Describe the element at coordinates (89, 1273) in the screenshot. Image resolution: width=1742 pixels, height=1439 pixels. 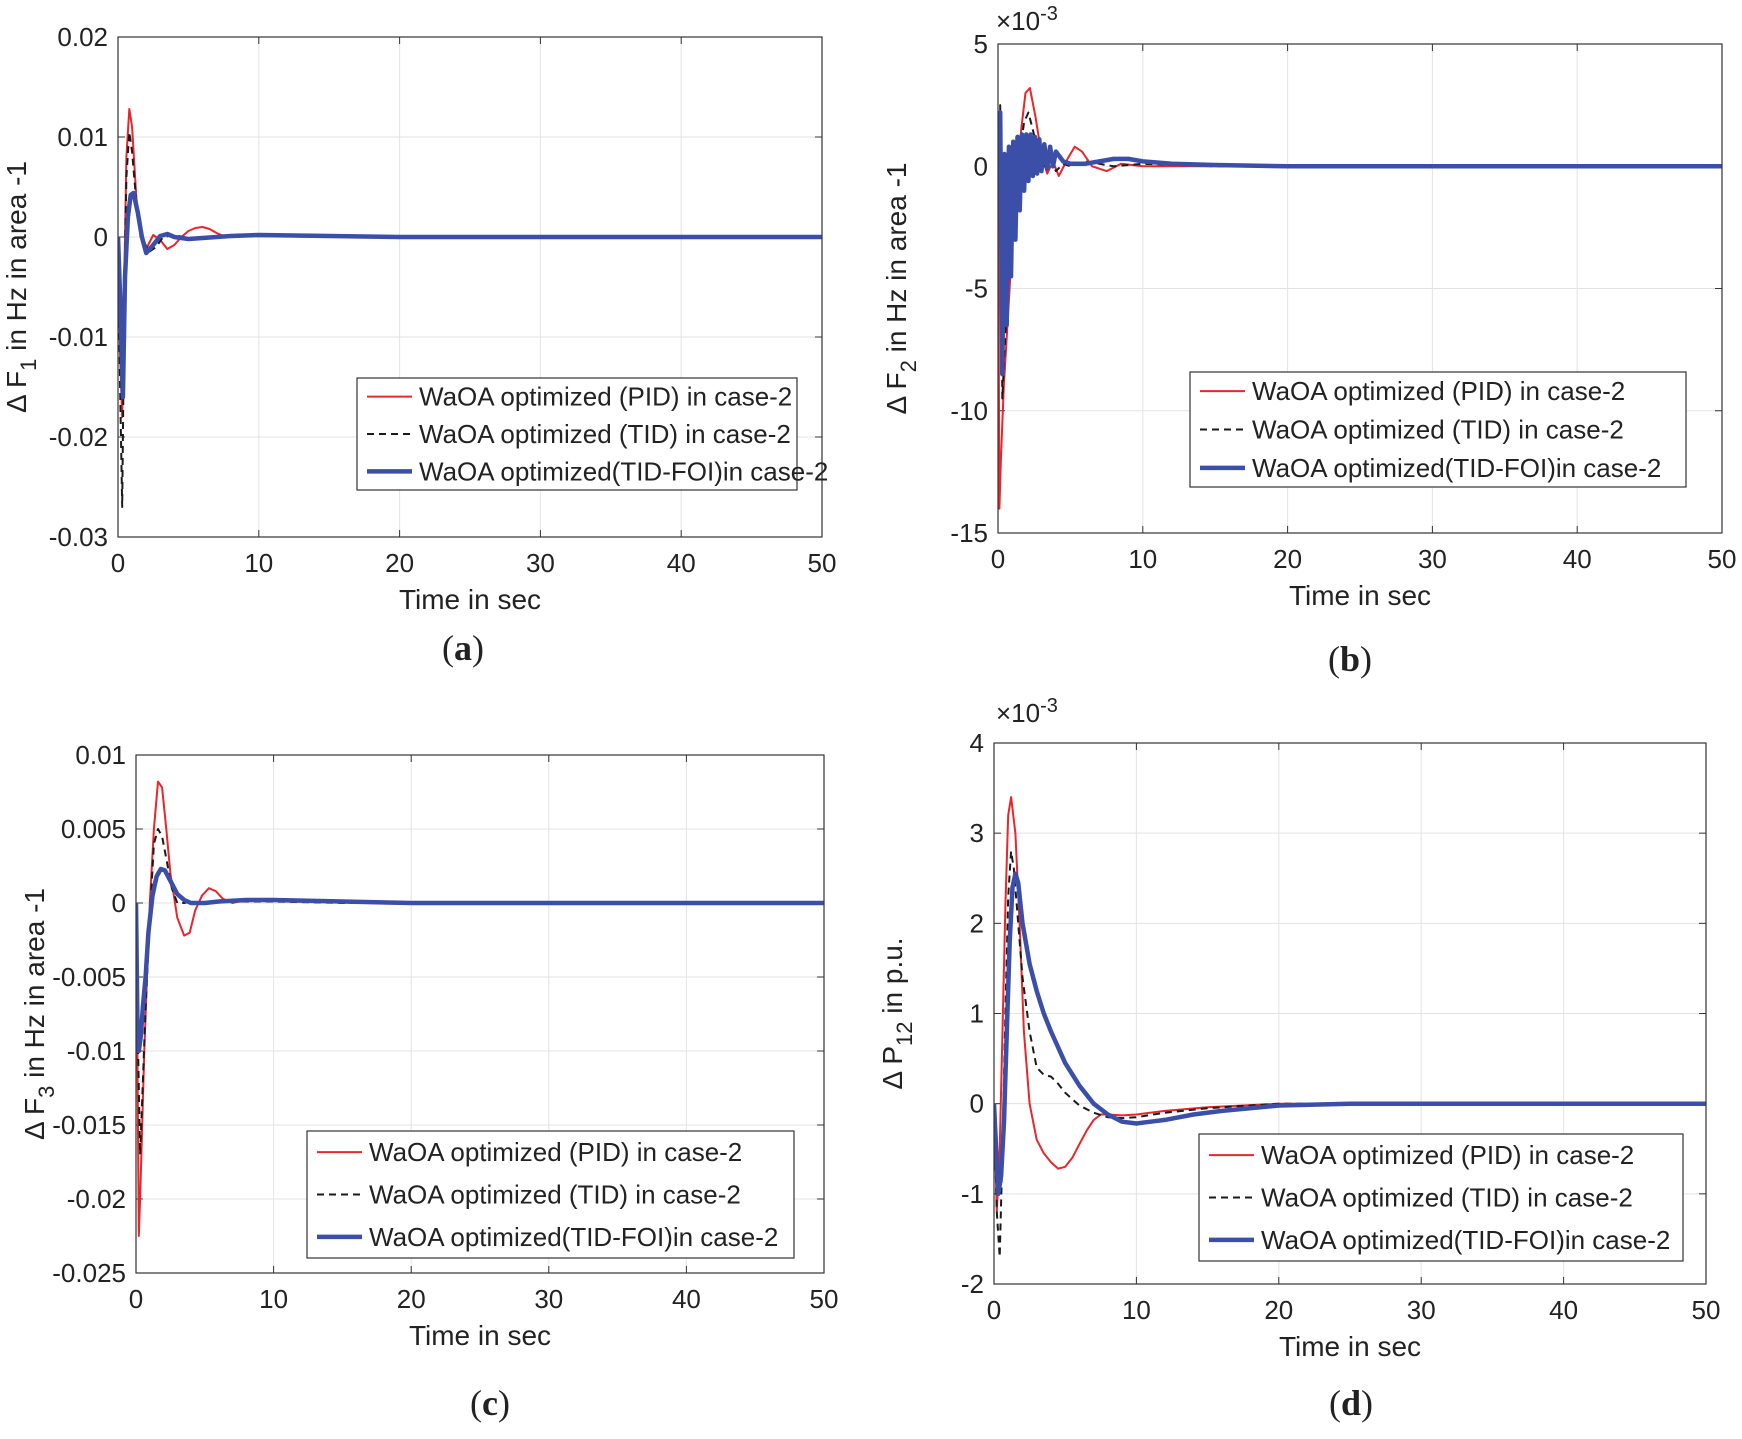
I see `y-tick-label: -0.025` at that location.